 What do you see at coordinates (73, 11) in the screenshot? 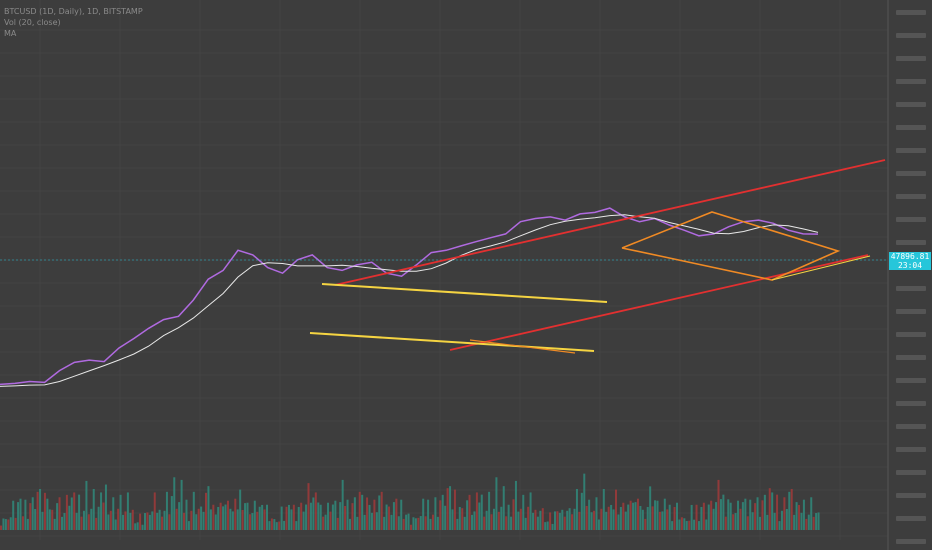
I see `legend-symbol: BTCUSD (1D, Daily), 1D, BITSTAMP` at bounding box center [73, 11].